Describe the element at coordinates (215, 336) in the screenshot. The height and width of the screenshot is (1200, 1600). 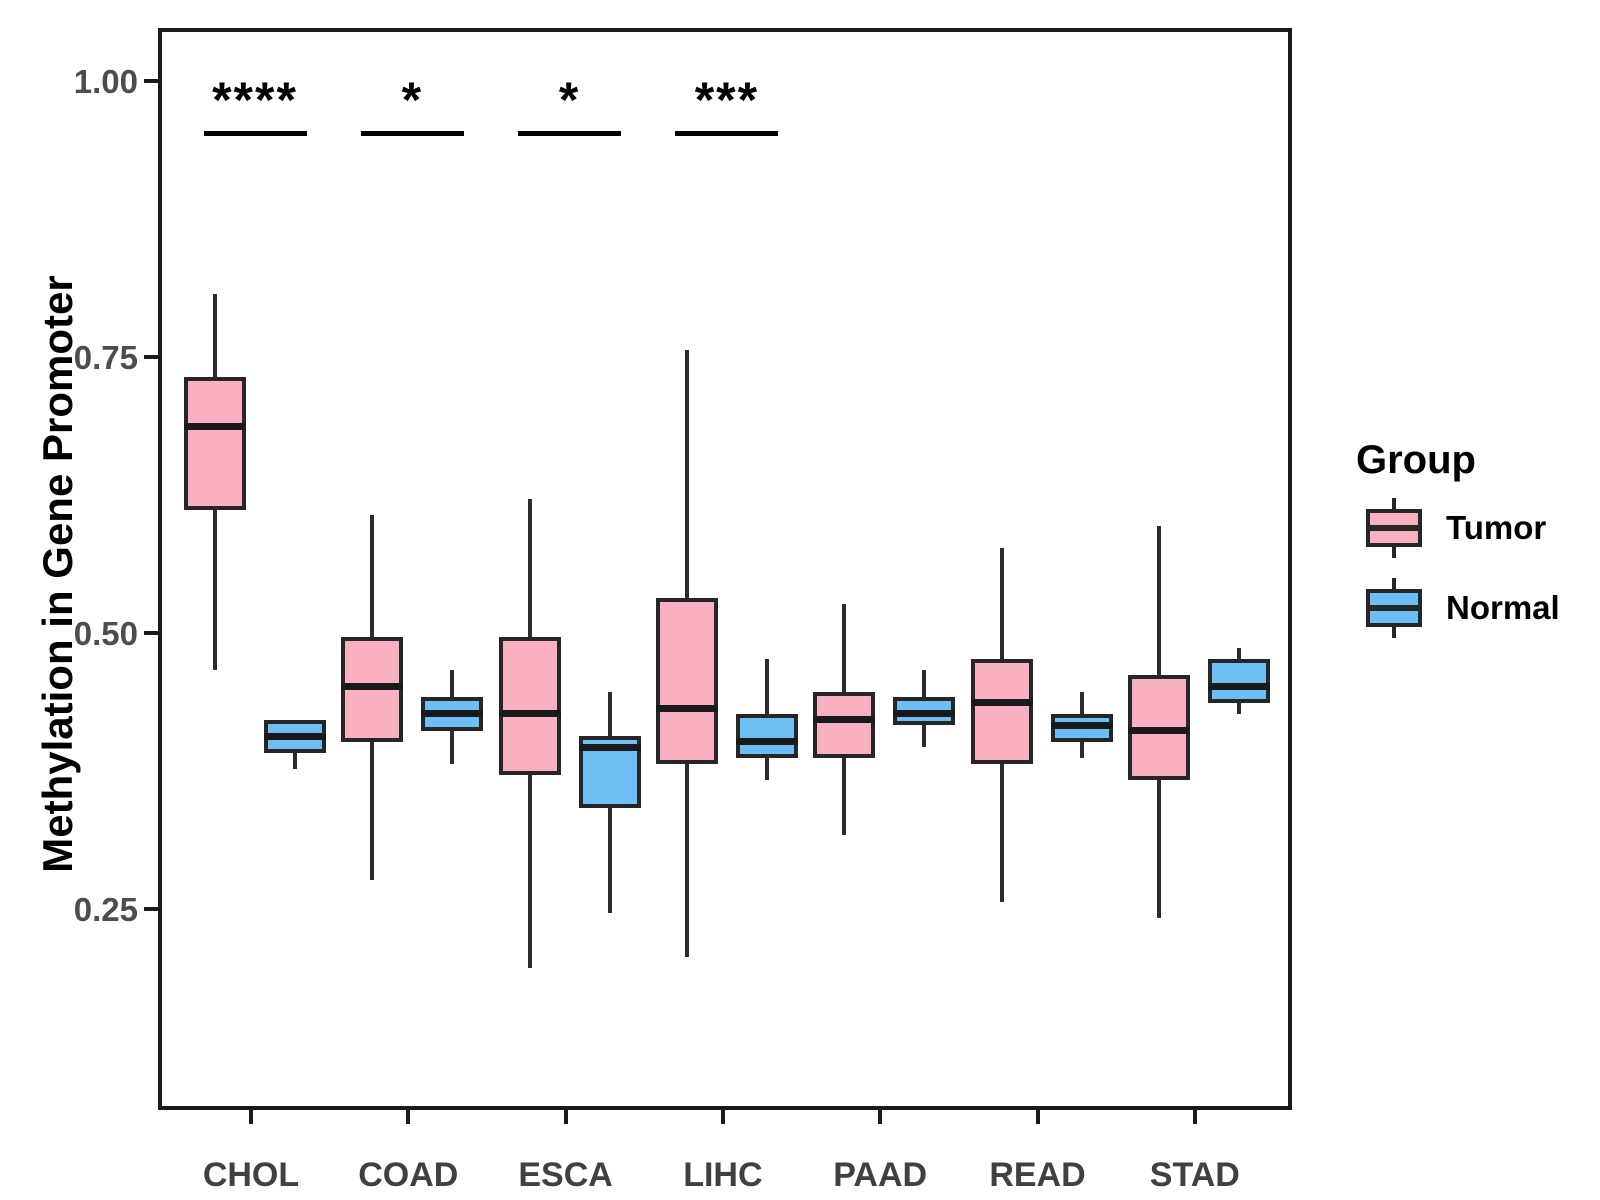
I see `whisker-upper-CHOL-Tumor` at that location.